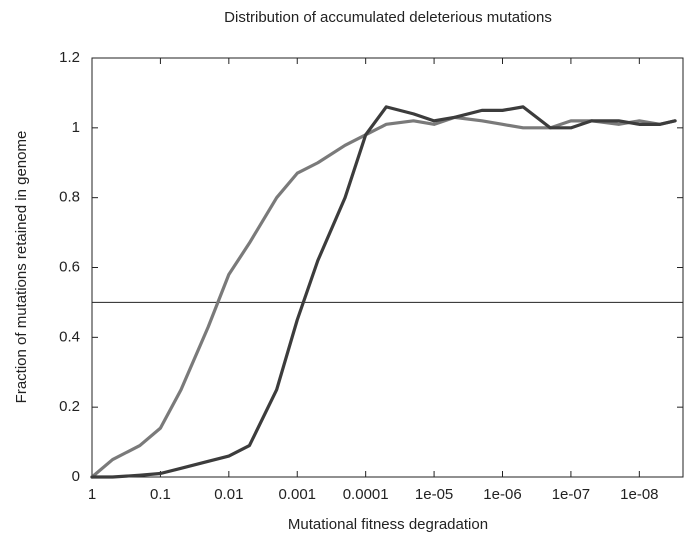 The width and height of the screenshot is (684, 540). What do you see at coordinates (297, 494) in the screenshot?
I see `x-tick-label: 0.001` at bounding box center [297, 494].